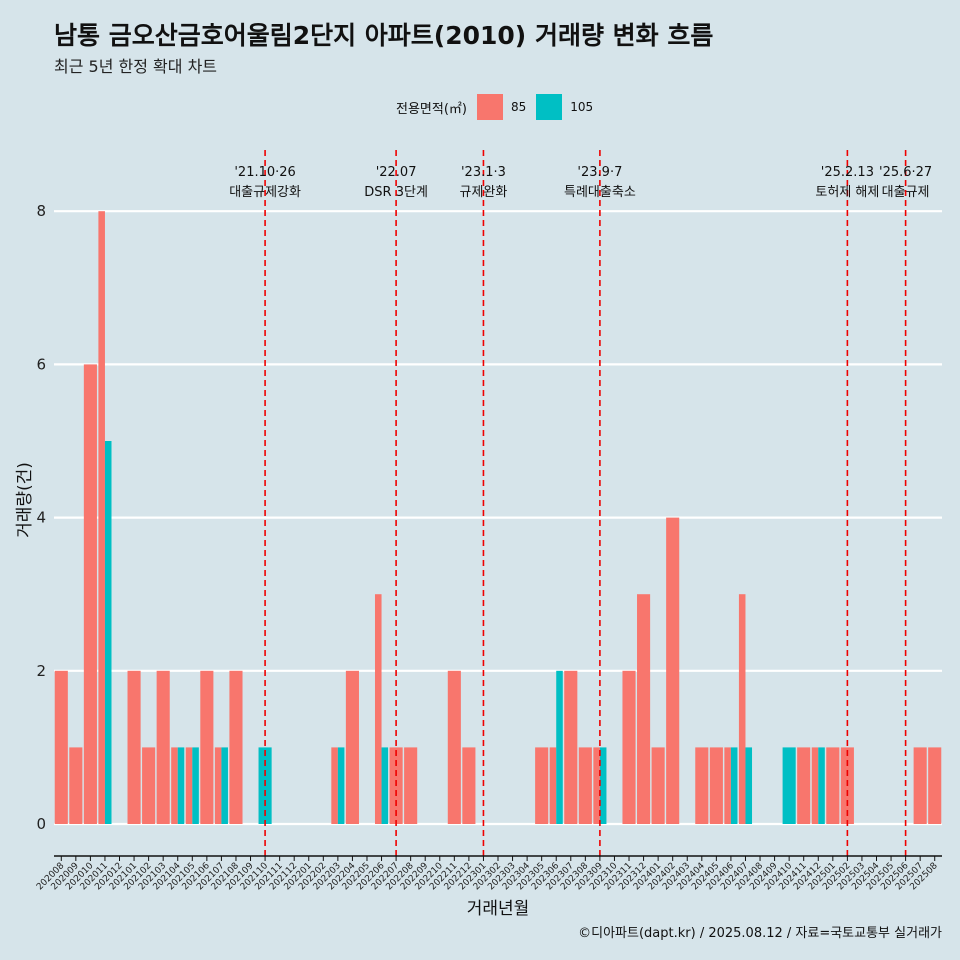 This screenshot has width=960, height=960. What do you see at coordinates (847, 192) in the screenshot?
I see `event-text-label: 토허제 해제` at bounding box center [847, 192].